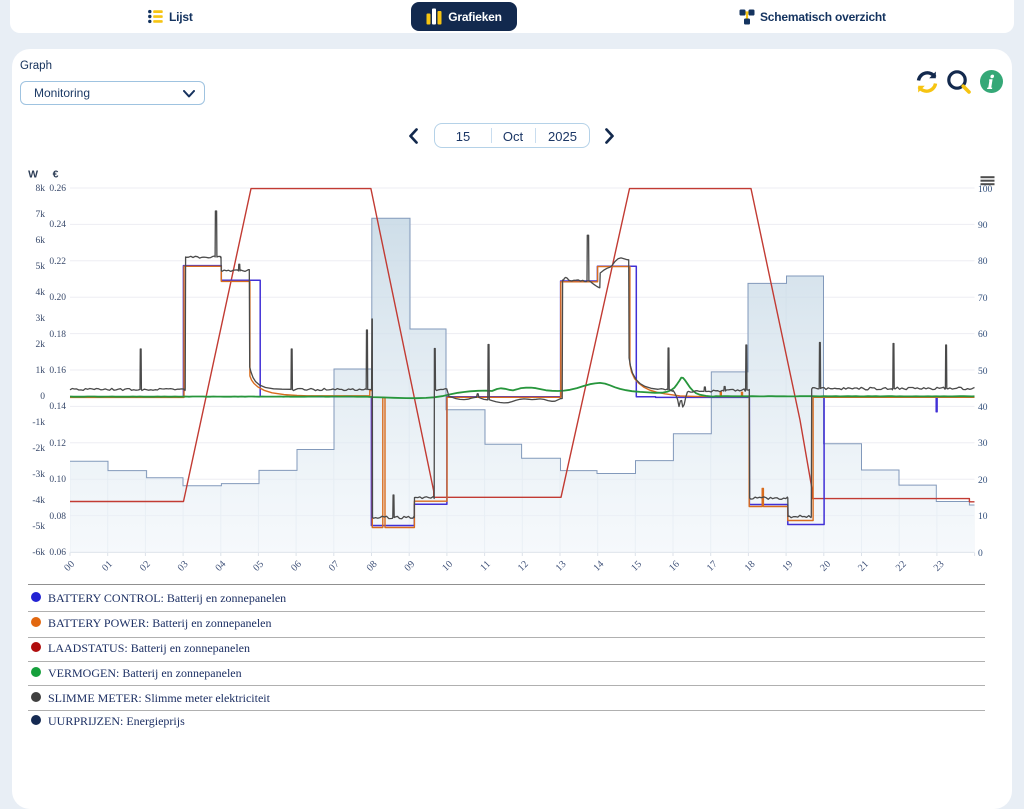 This screenshot has width=1024, height=809. Describe the element at coordinates (561, 566) in the screenshot. I see `svg-text: 13` at that location.